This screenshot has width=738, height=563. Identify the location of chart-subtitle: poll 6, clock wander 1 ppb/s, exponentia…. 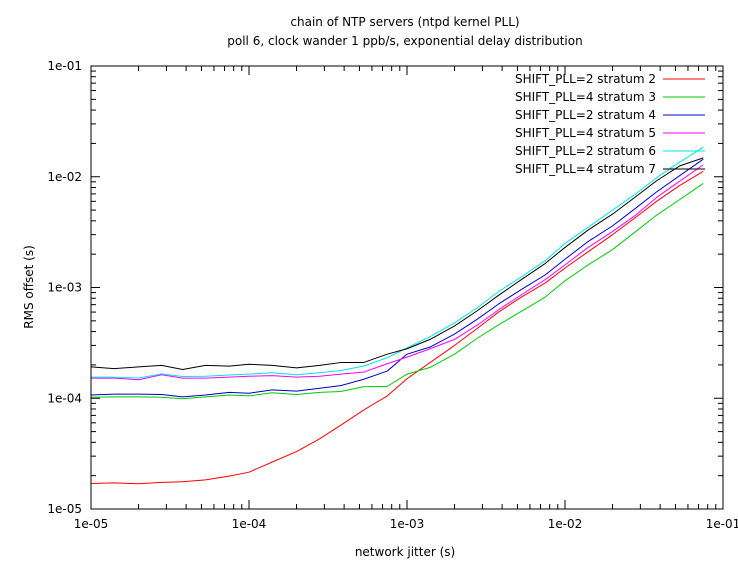
(404, 41).